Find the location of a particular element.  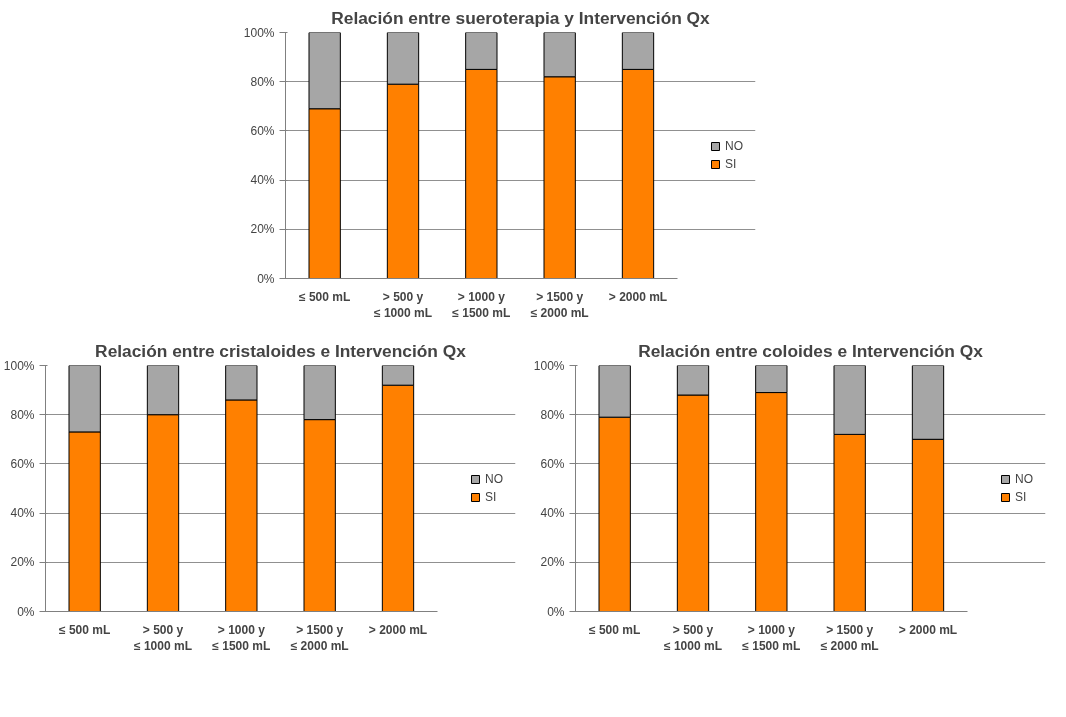

chart-title: Relación entre sueroterapia y Intervención Qx is located at coordinates (521, 17).